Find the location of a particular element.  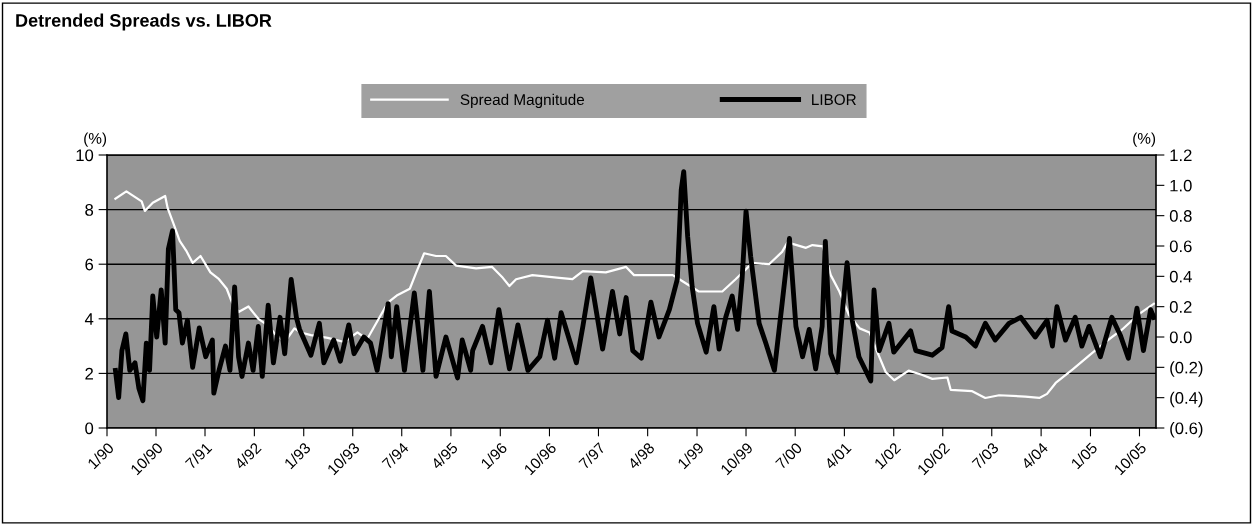

y2-tick-label: (0.6) is located at coordinates (1186, 429).